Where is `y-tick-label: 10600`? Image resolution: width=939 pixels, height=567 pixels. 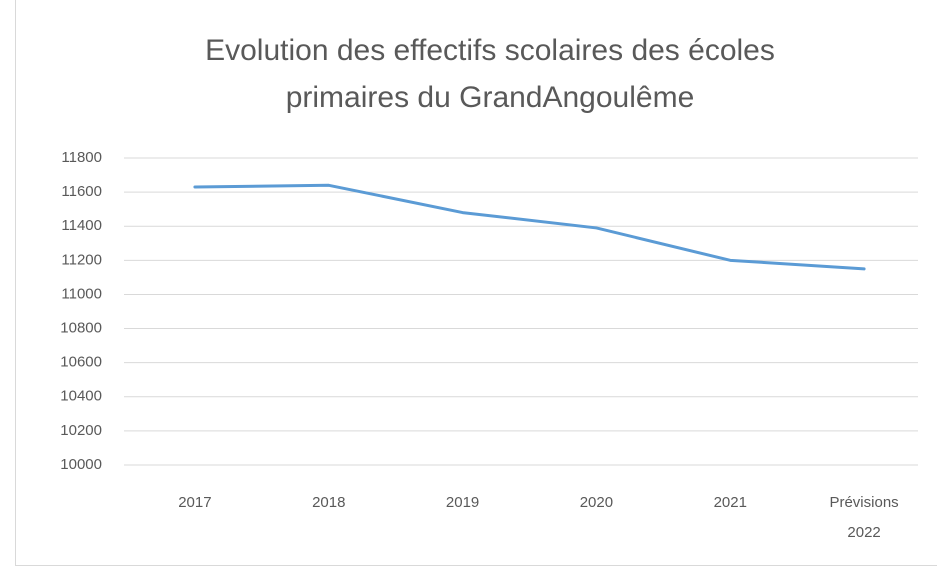
y-tick-label: 10600 is located at coordinates (81, 362).